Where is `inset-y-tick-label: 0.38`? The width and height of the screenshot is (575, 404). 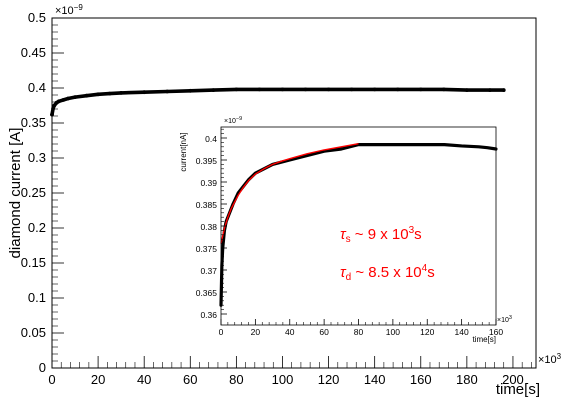 inset-y-tick-label: 0.38 is located at coordinates (208, 227).